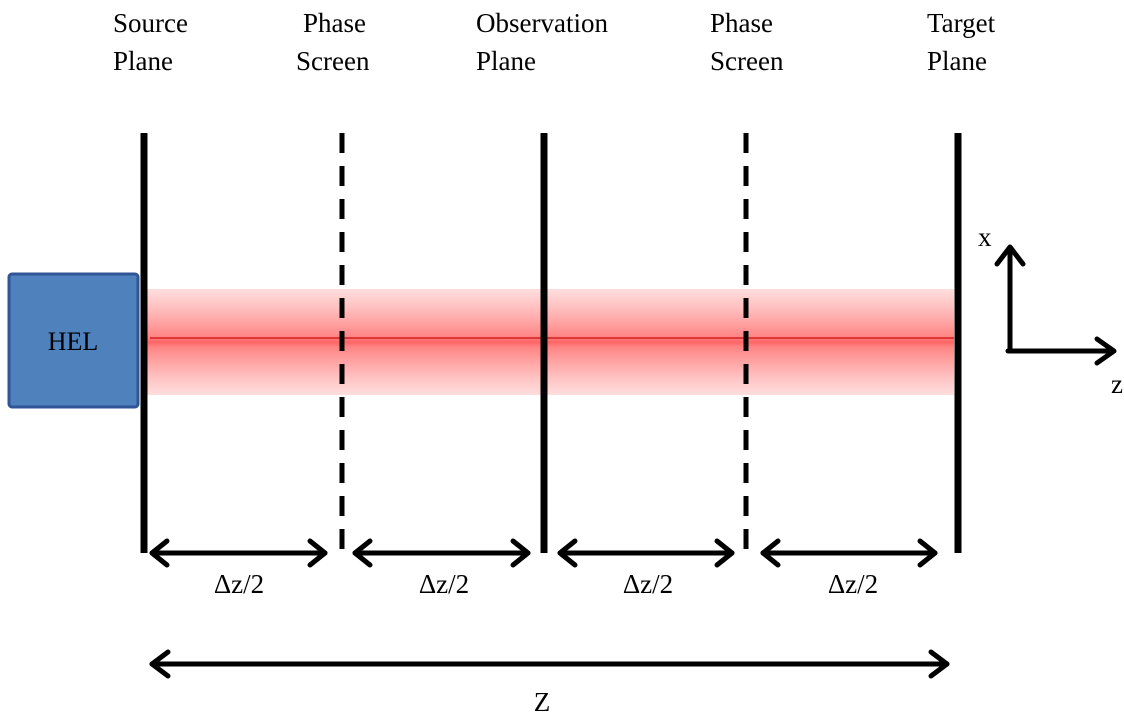  What do you see at coordinates (1050, 310) in the screenshot?
I see `coordinate-axes: x z` at bounding box center [1050, 310].